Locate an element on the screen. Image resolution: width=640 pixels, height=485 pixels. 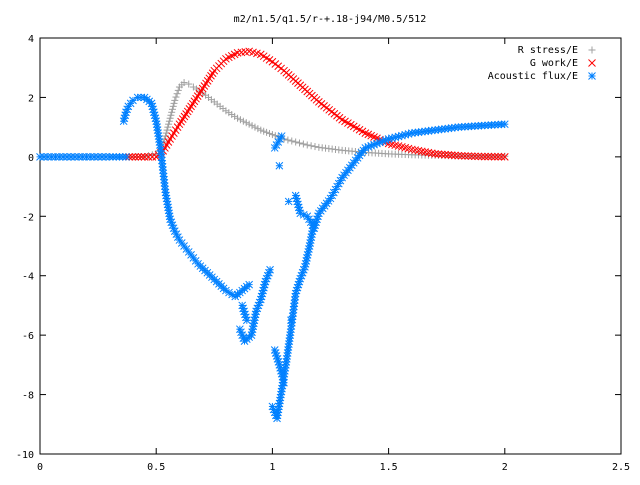
x-tick-label: 2 is located at coordinates (505, 467).